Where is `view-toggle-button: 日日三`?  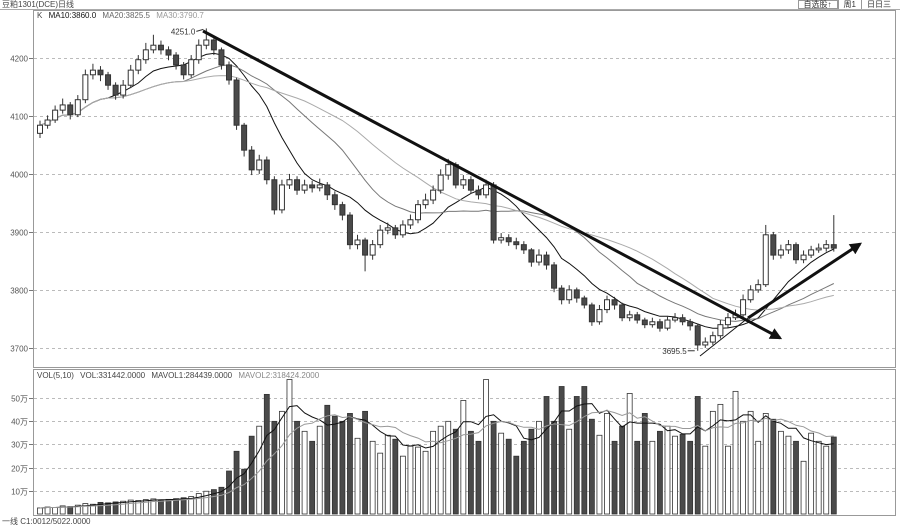 view-toggle-button: 日日三 is located at coordinates (878, 4).